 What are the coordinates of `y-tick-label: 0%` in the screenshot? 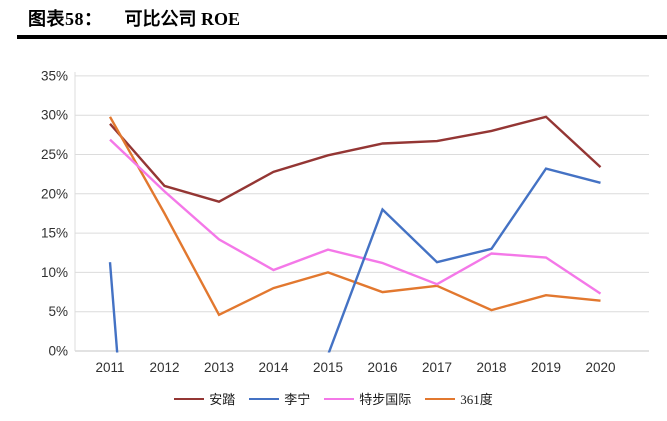 It's located at (58, 351).